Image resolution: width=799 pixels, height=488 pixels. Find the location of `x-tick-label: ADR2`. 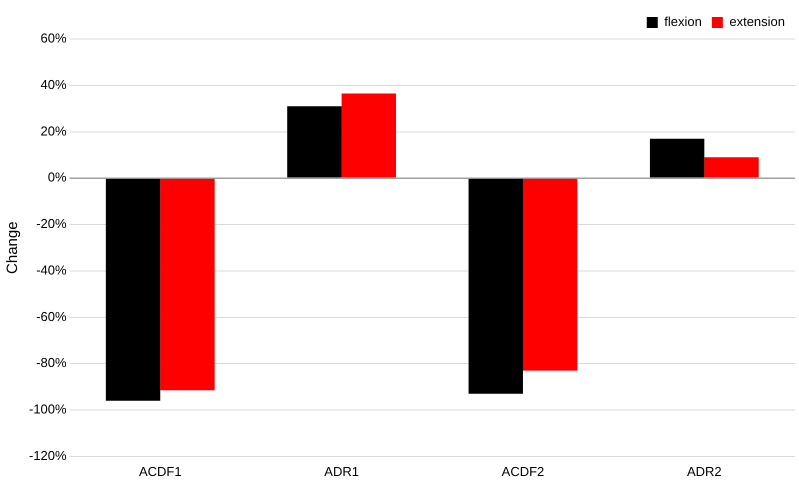

x-tick-label: ADR2 is located at coordinates (704, 471).